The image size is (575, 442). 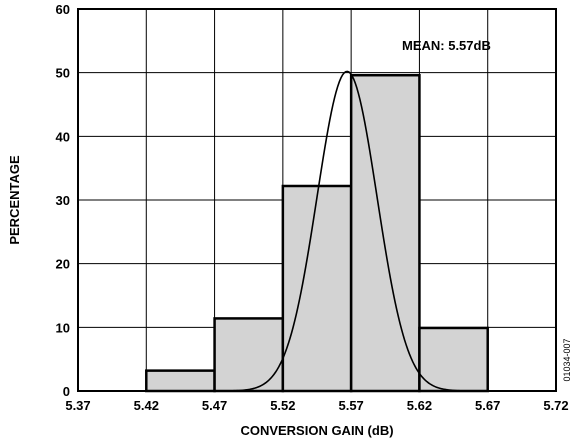 I want to click on x-tick-label-5: 5.62, so click(x=419, y=405).